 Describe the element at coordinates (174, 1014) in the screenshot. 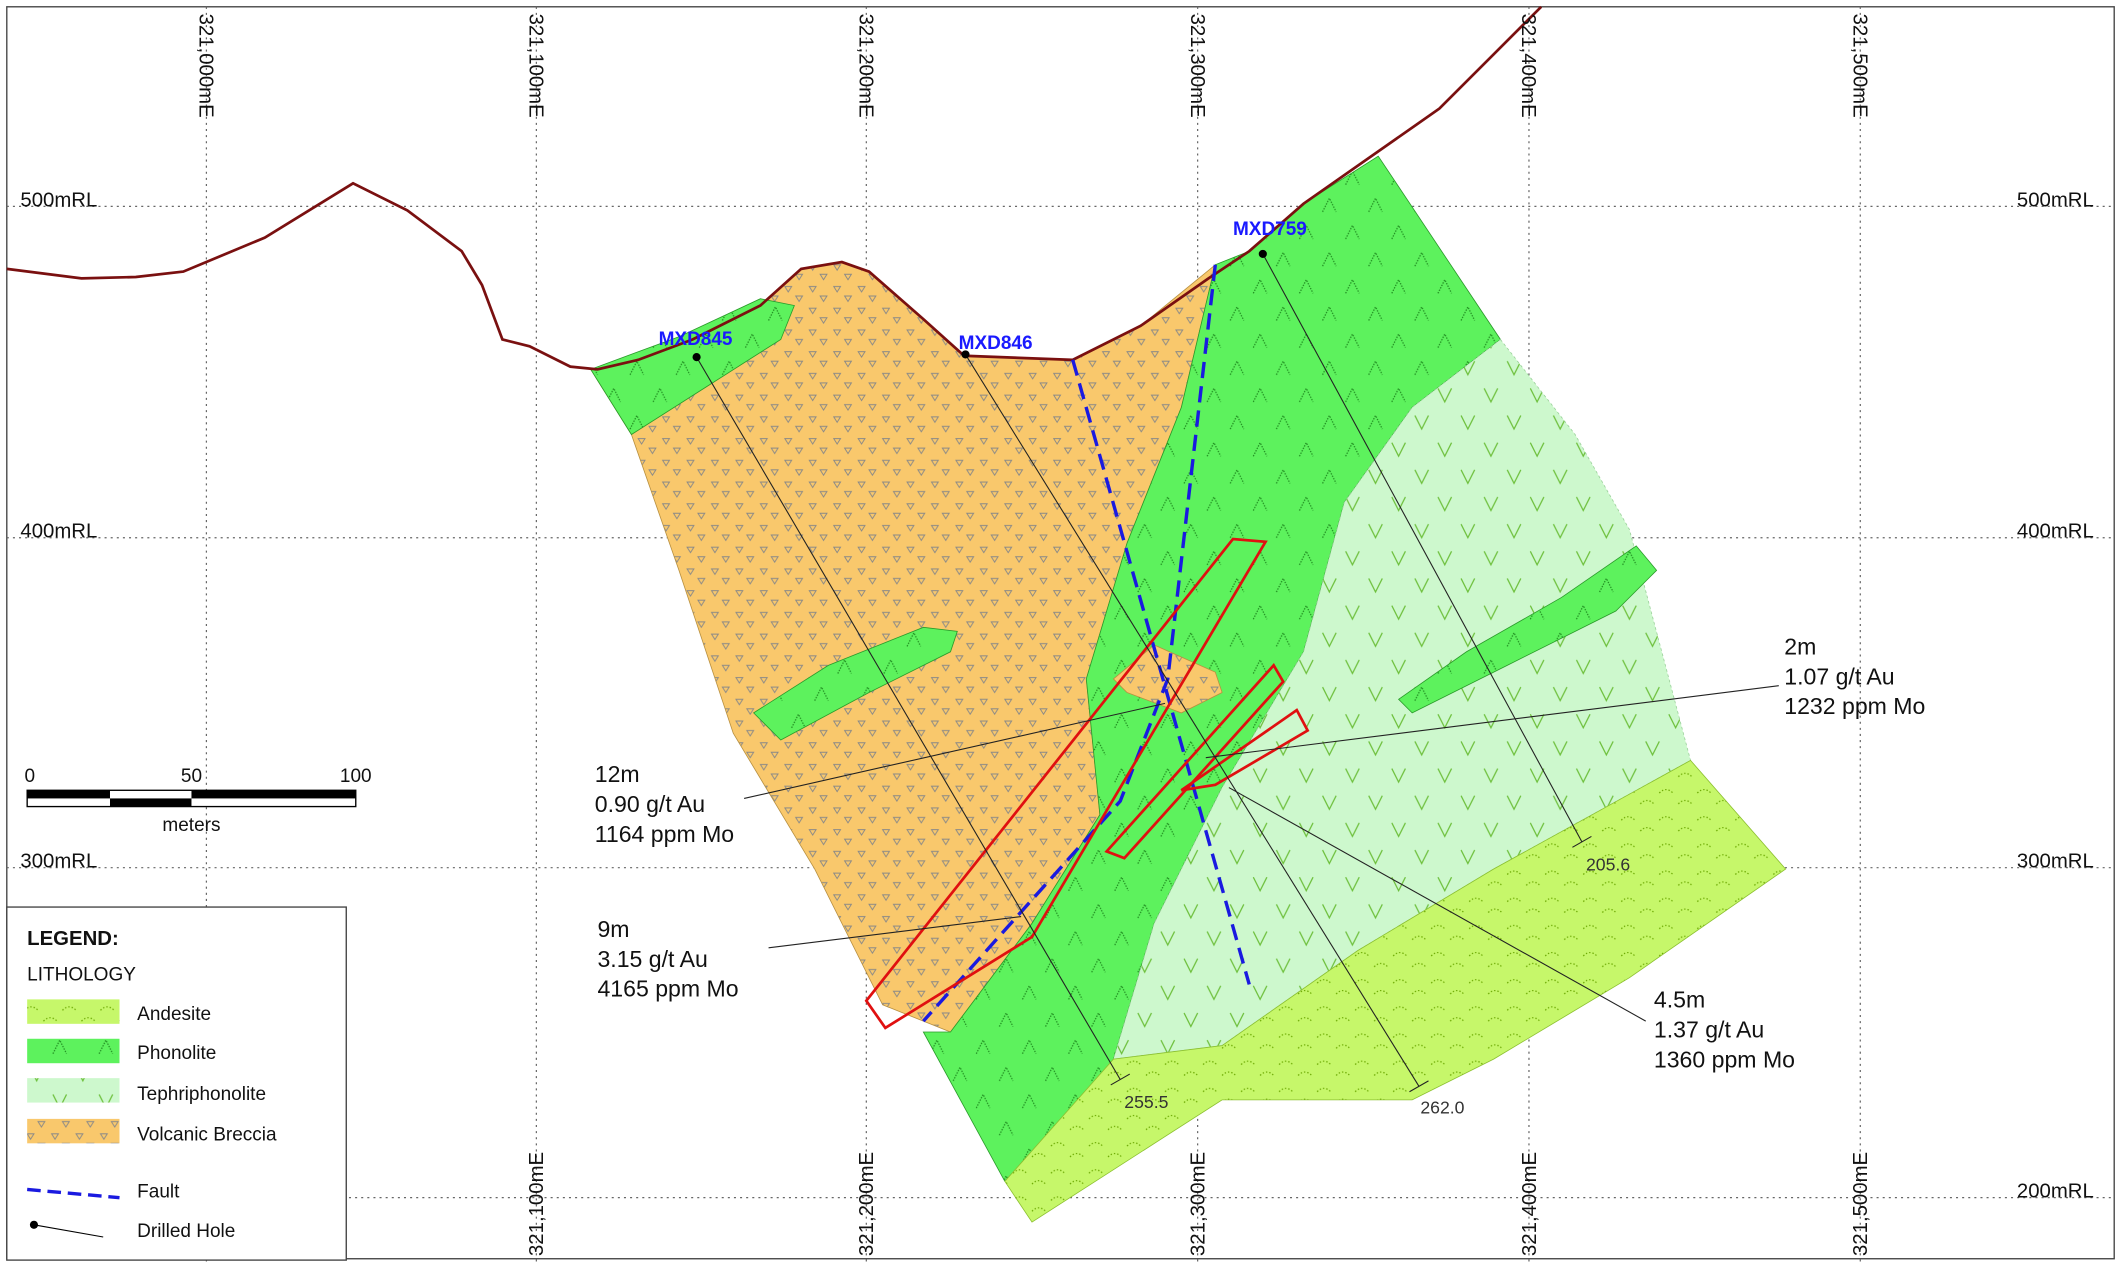

I see `legend-label: Andesite` at that location.